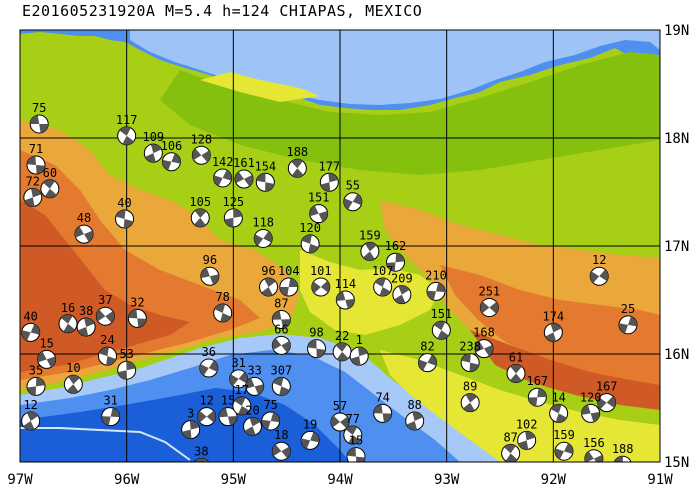 The image size is (695, 494). I want to click on focal-mechanism-event: 53, so click(127, 363).